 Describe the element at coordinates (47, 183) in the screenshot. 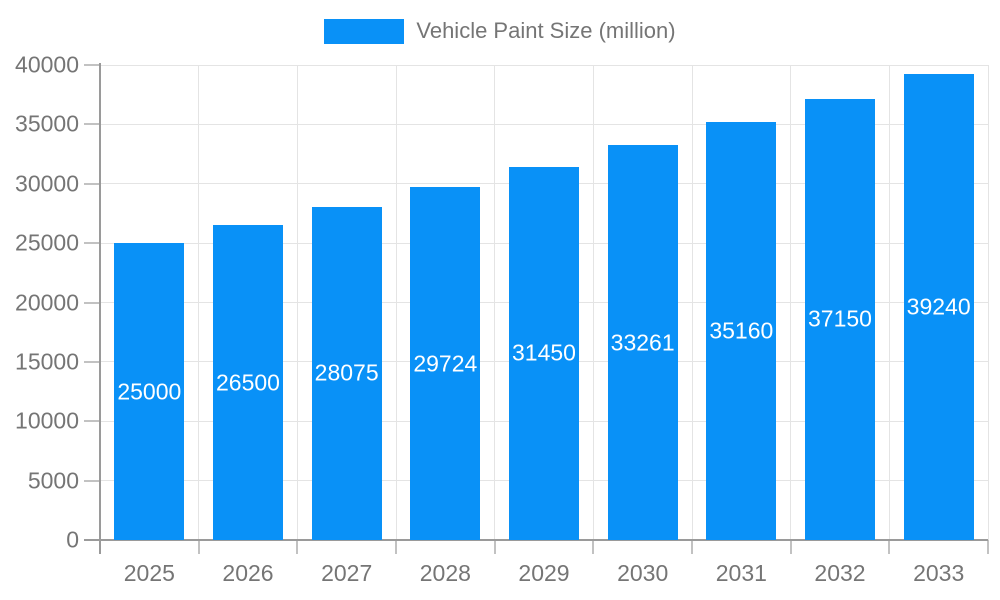

I see `y-axis-tick-label: 30000` at that location.